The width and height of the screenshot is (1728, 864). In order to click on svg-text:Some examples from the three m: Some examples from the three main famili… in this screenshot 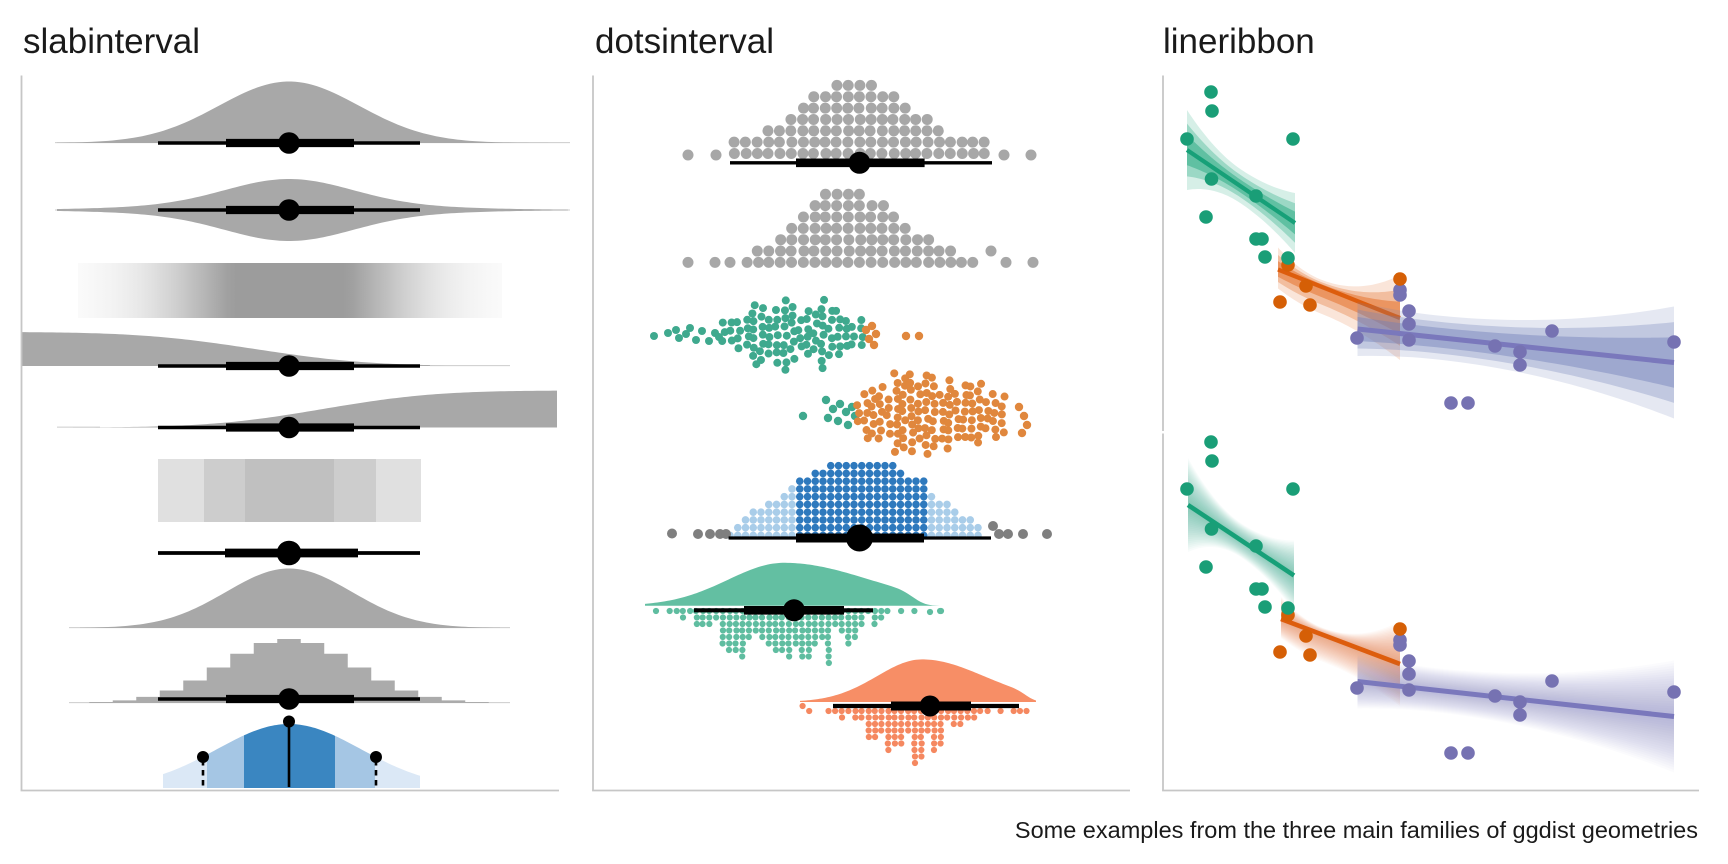, I will do `click(1356, 830)`.